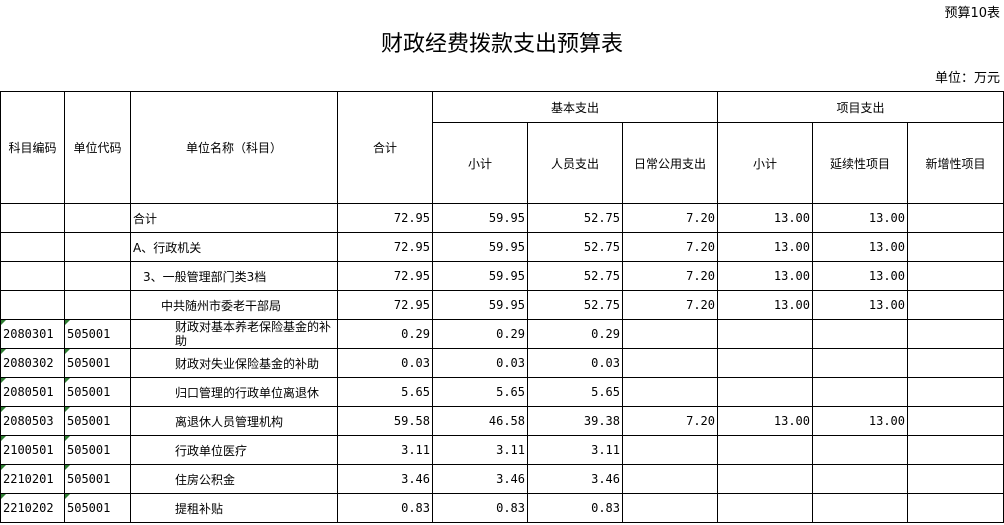  What do you see at coordinates (480, 334) in the screenshot?
I see `cell-b_sub: 0.29` at bounding box center [480, 334].